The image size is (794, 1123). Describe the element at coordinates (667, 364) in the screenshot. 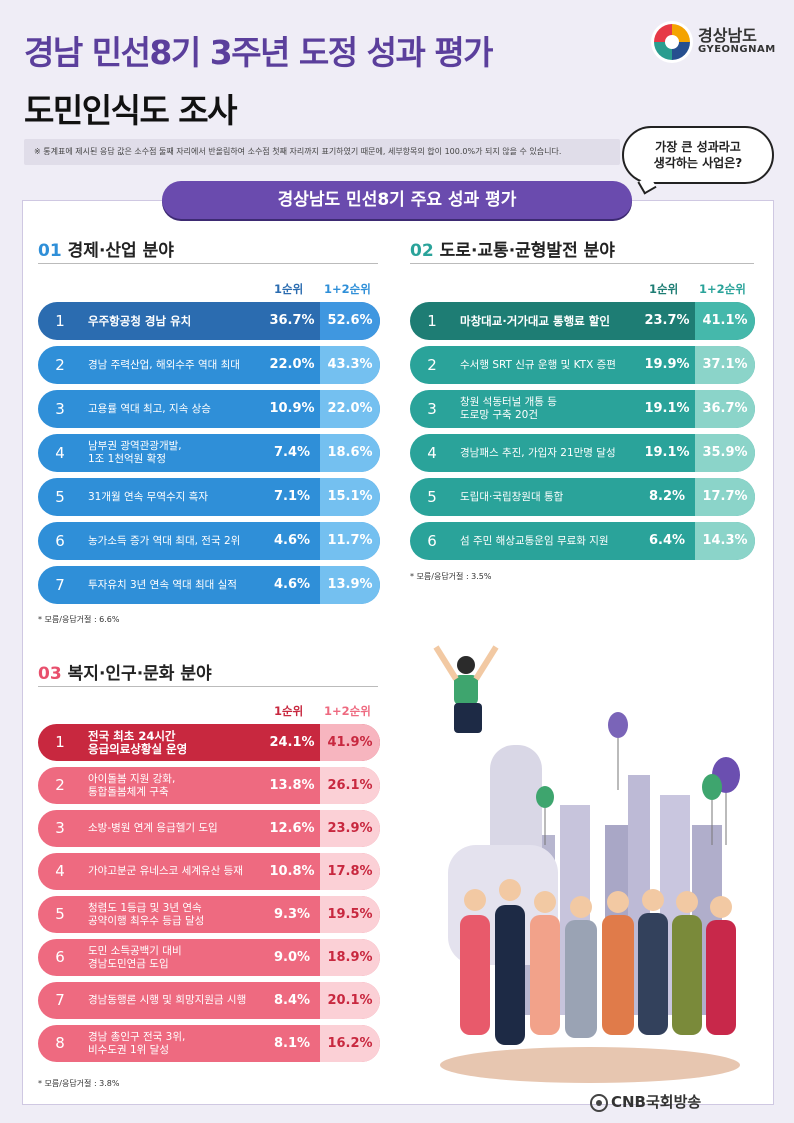

I see `value-first: 19.9%` at that location.